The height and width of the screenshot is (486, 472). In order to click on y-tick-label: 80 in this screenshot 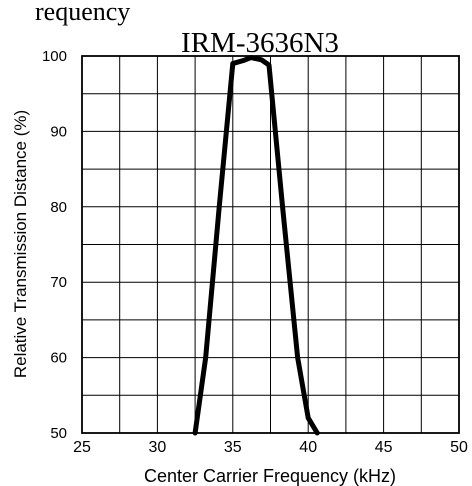, I will do `click(58, 207)`.